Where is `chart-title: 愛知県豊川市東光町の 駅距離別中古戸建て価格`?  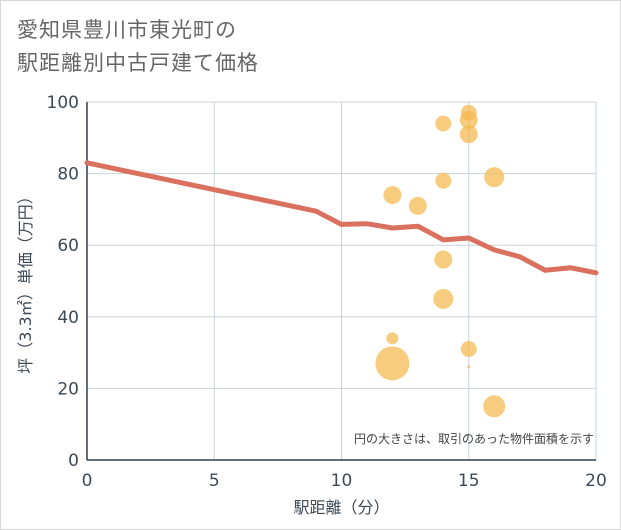
chart-title: 愛知県豊川市東光町の 駅距離別中古戸建て価格 is located at coordinates (138, 47).